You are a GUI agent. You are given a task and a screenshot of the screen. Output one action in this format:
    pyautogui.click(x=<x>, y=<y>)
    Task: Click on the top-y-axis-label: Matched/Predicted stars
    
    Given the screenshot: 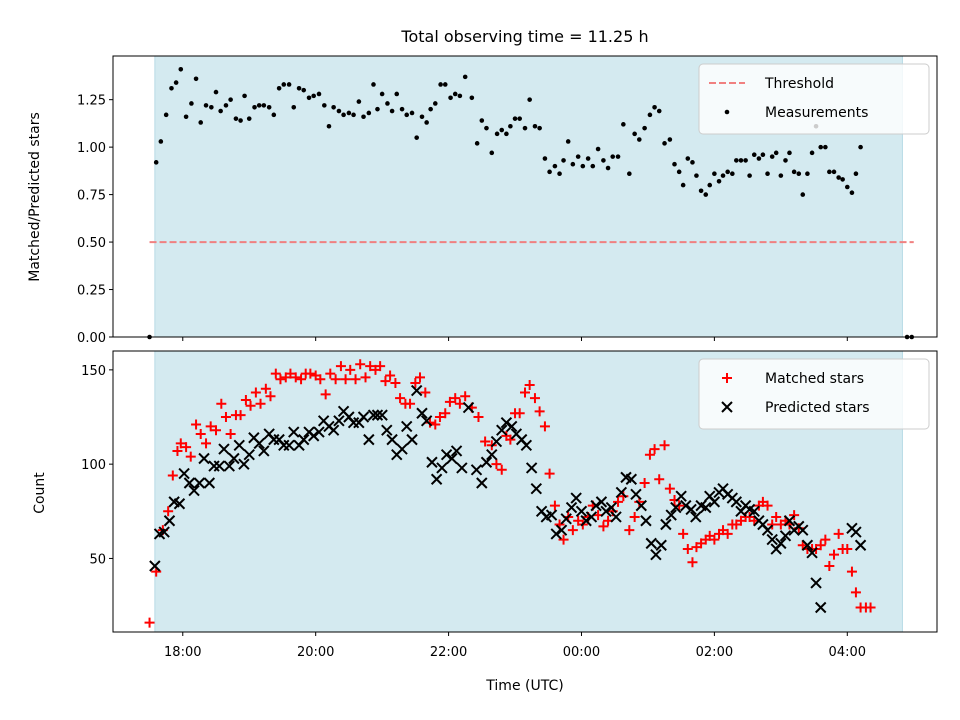 What is the action you would take?
    pyautogui.click(x=35, y=197)
    